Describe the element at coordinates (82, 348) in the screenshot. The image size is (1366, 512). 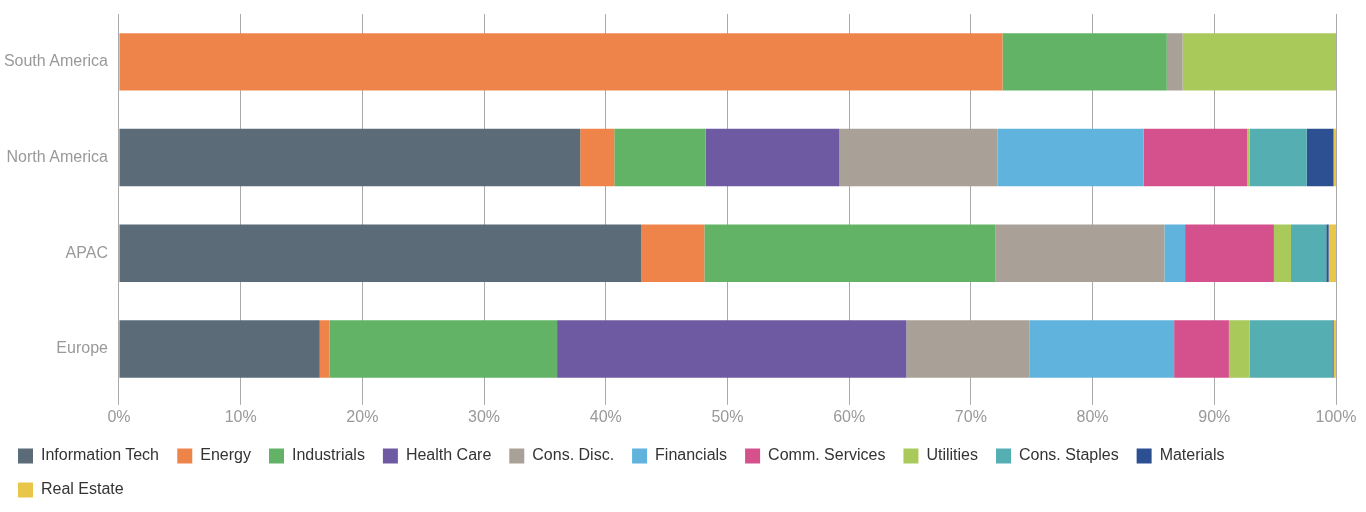
I see `y-tick-label: Europe` at that location.